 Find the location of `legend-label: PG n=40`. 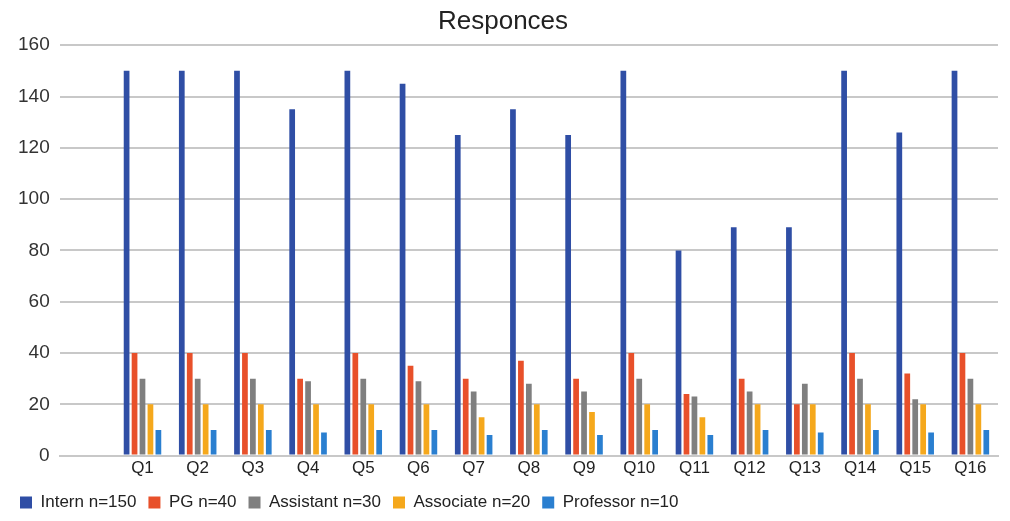

legend-label: PG n=40 is located at coordinates (202, 502).